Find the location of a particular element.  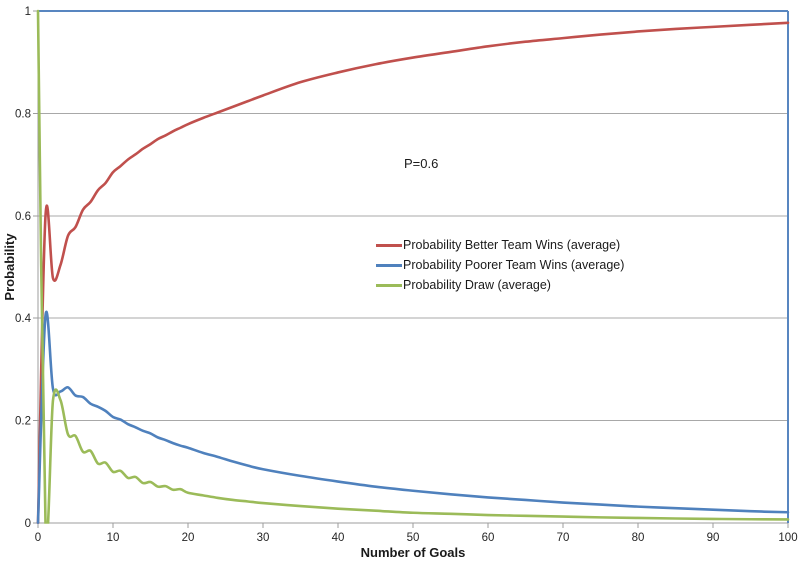

svg-text: 40 is located at coordinates (338, 538).